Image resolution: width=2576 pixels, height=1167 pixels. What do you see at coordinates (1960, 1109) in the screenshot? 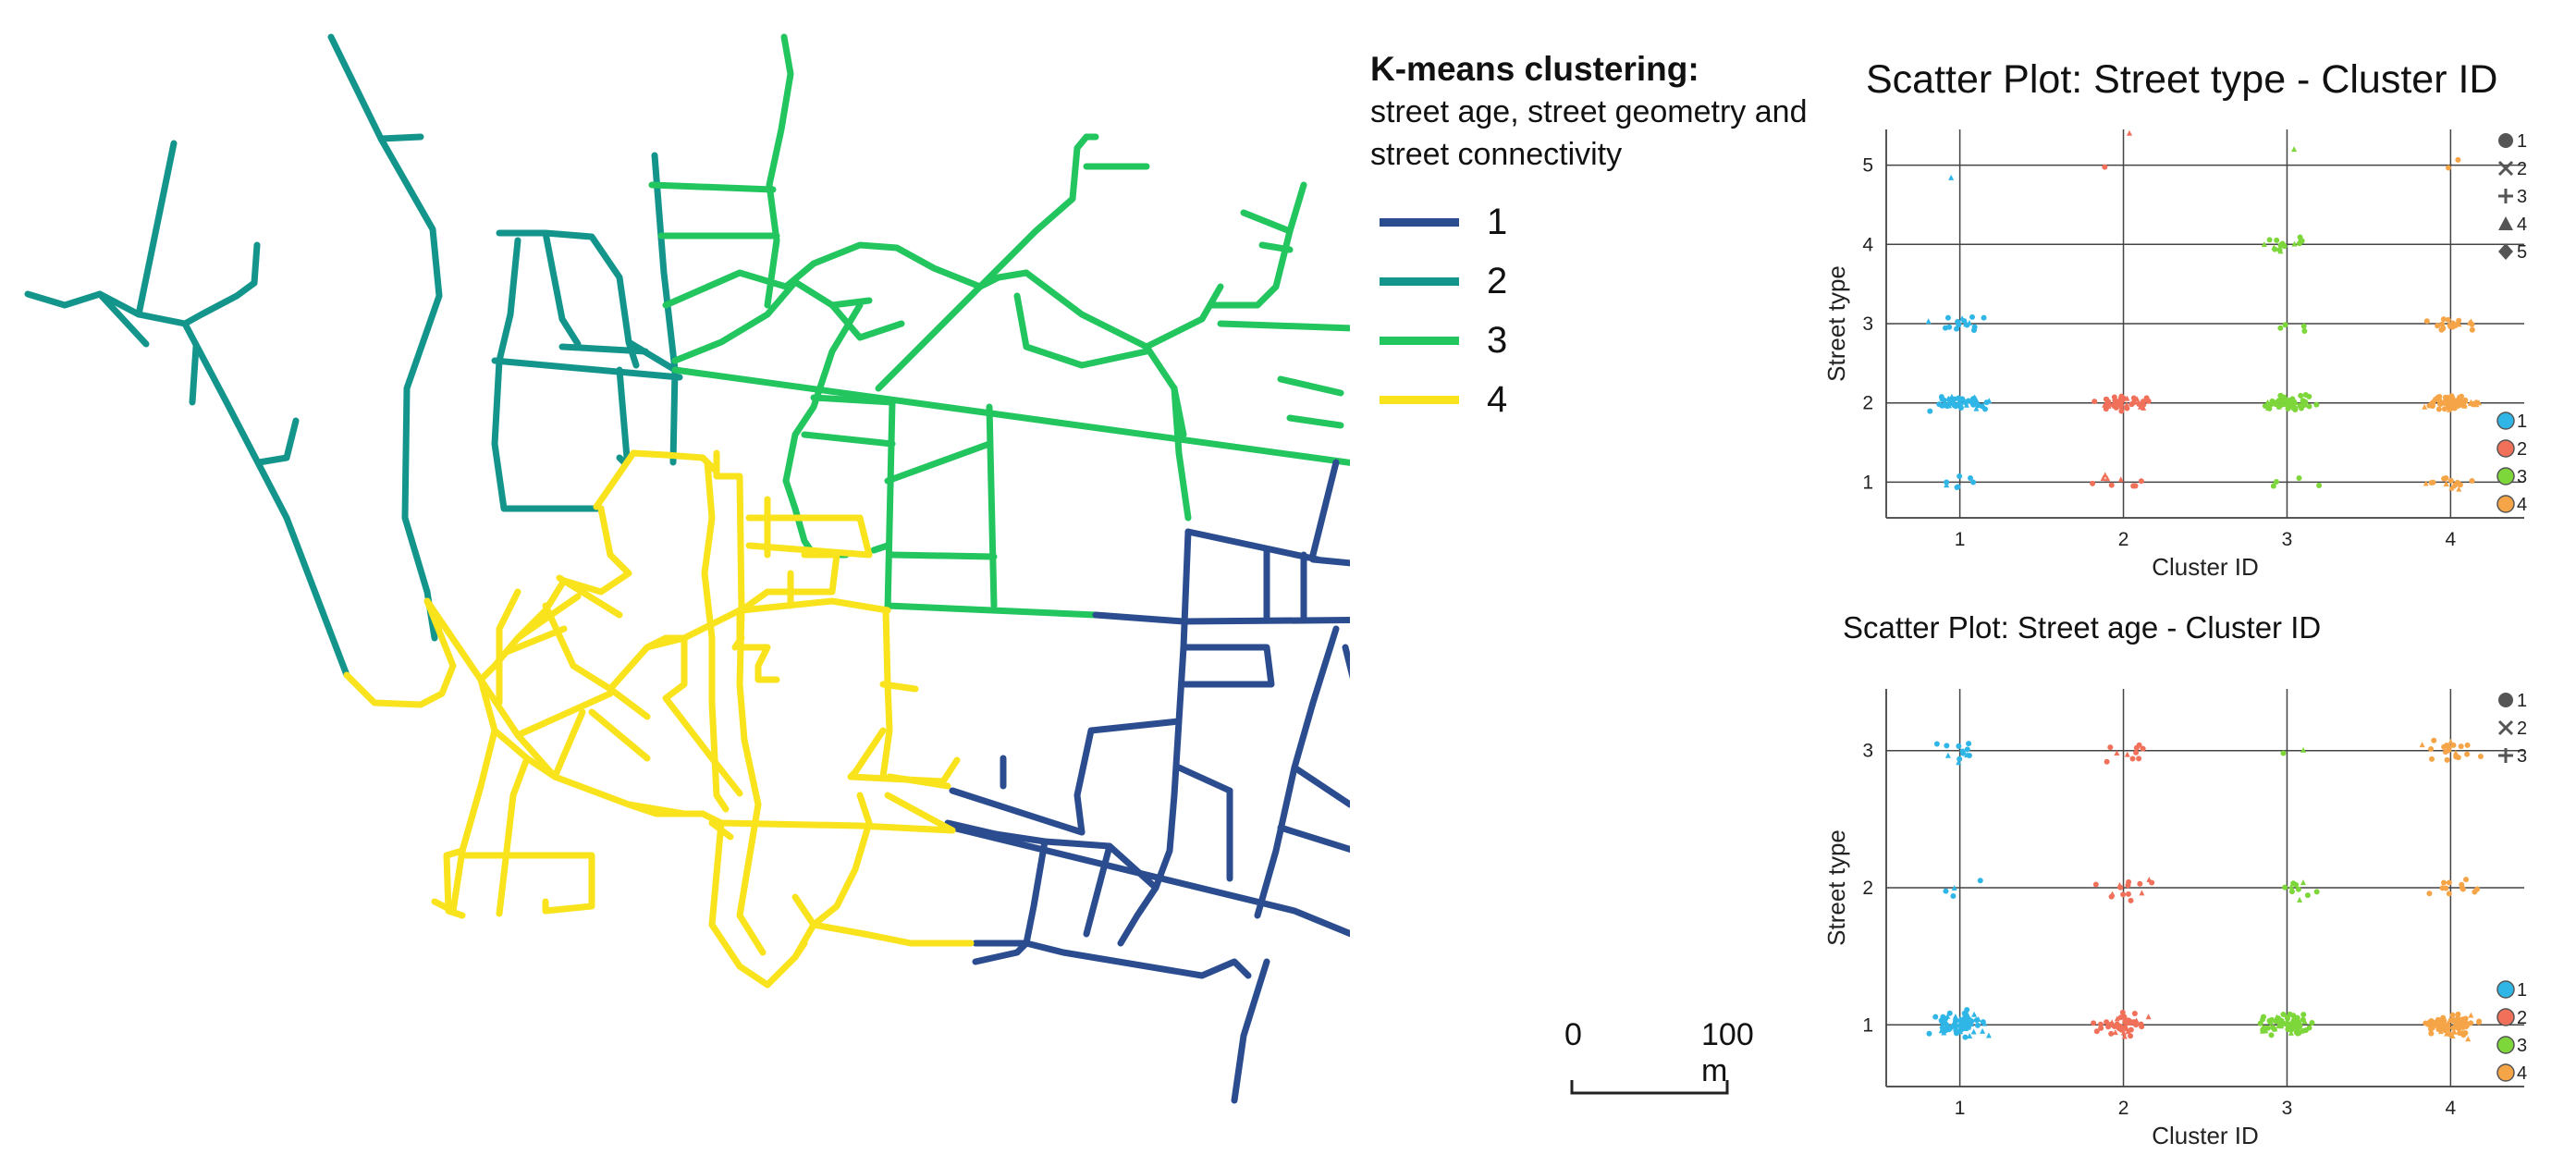
I see `x-tick-label: 1` at bounding box center [1960, 1109].